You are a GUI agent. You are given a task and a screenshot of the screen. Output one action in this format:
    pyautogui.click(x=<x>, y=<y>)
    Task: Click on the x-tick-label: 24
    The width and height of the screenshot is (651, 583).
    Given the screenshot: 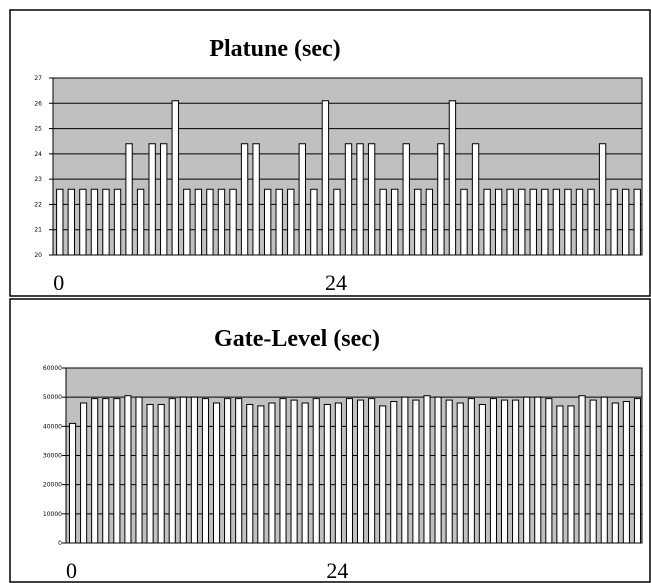 What is the action you would take?
    pyautogui.click(x=336, y=282)
    